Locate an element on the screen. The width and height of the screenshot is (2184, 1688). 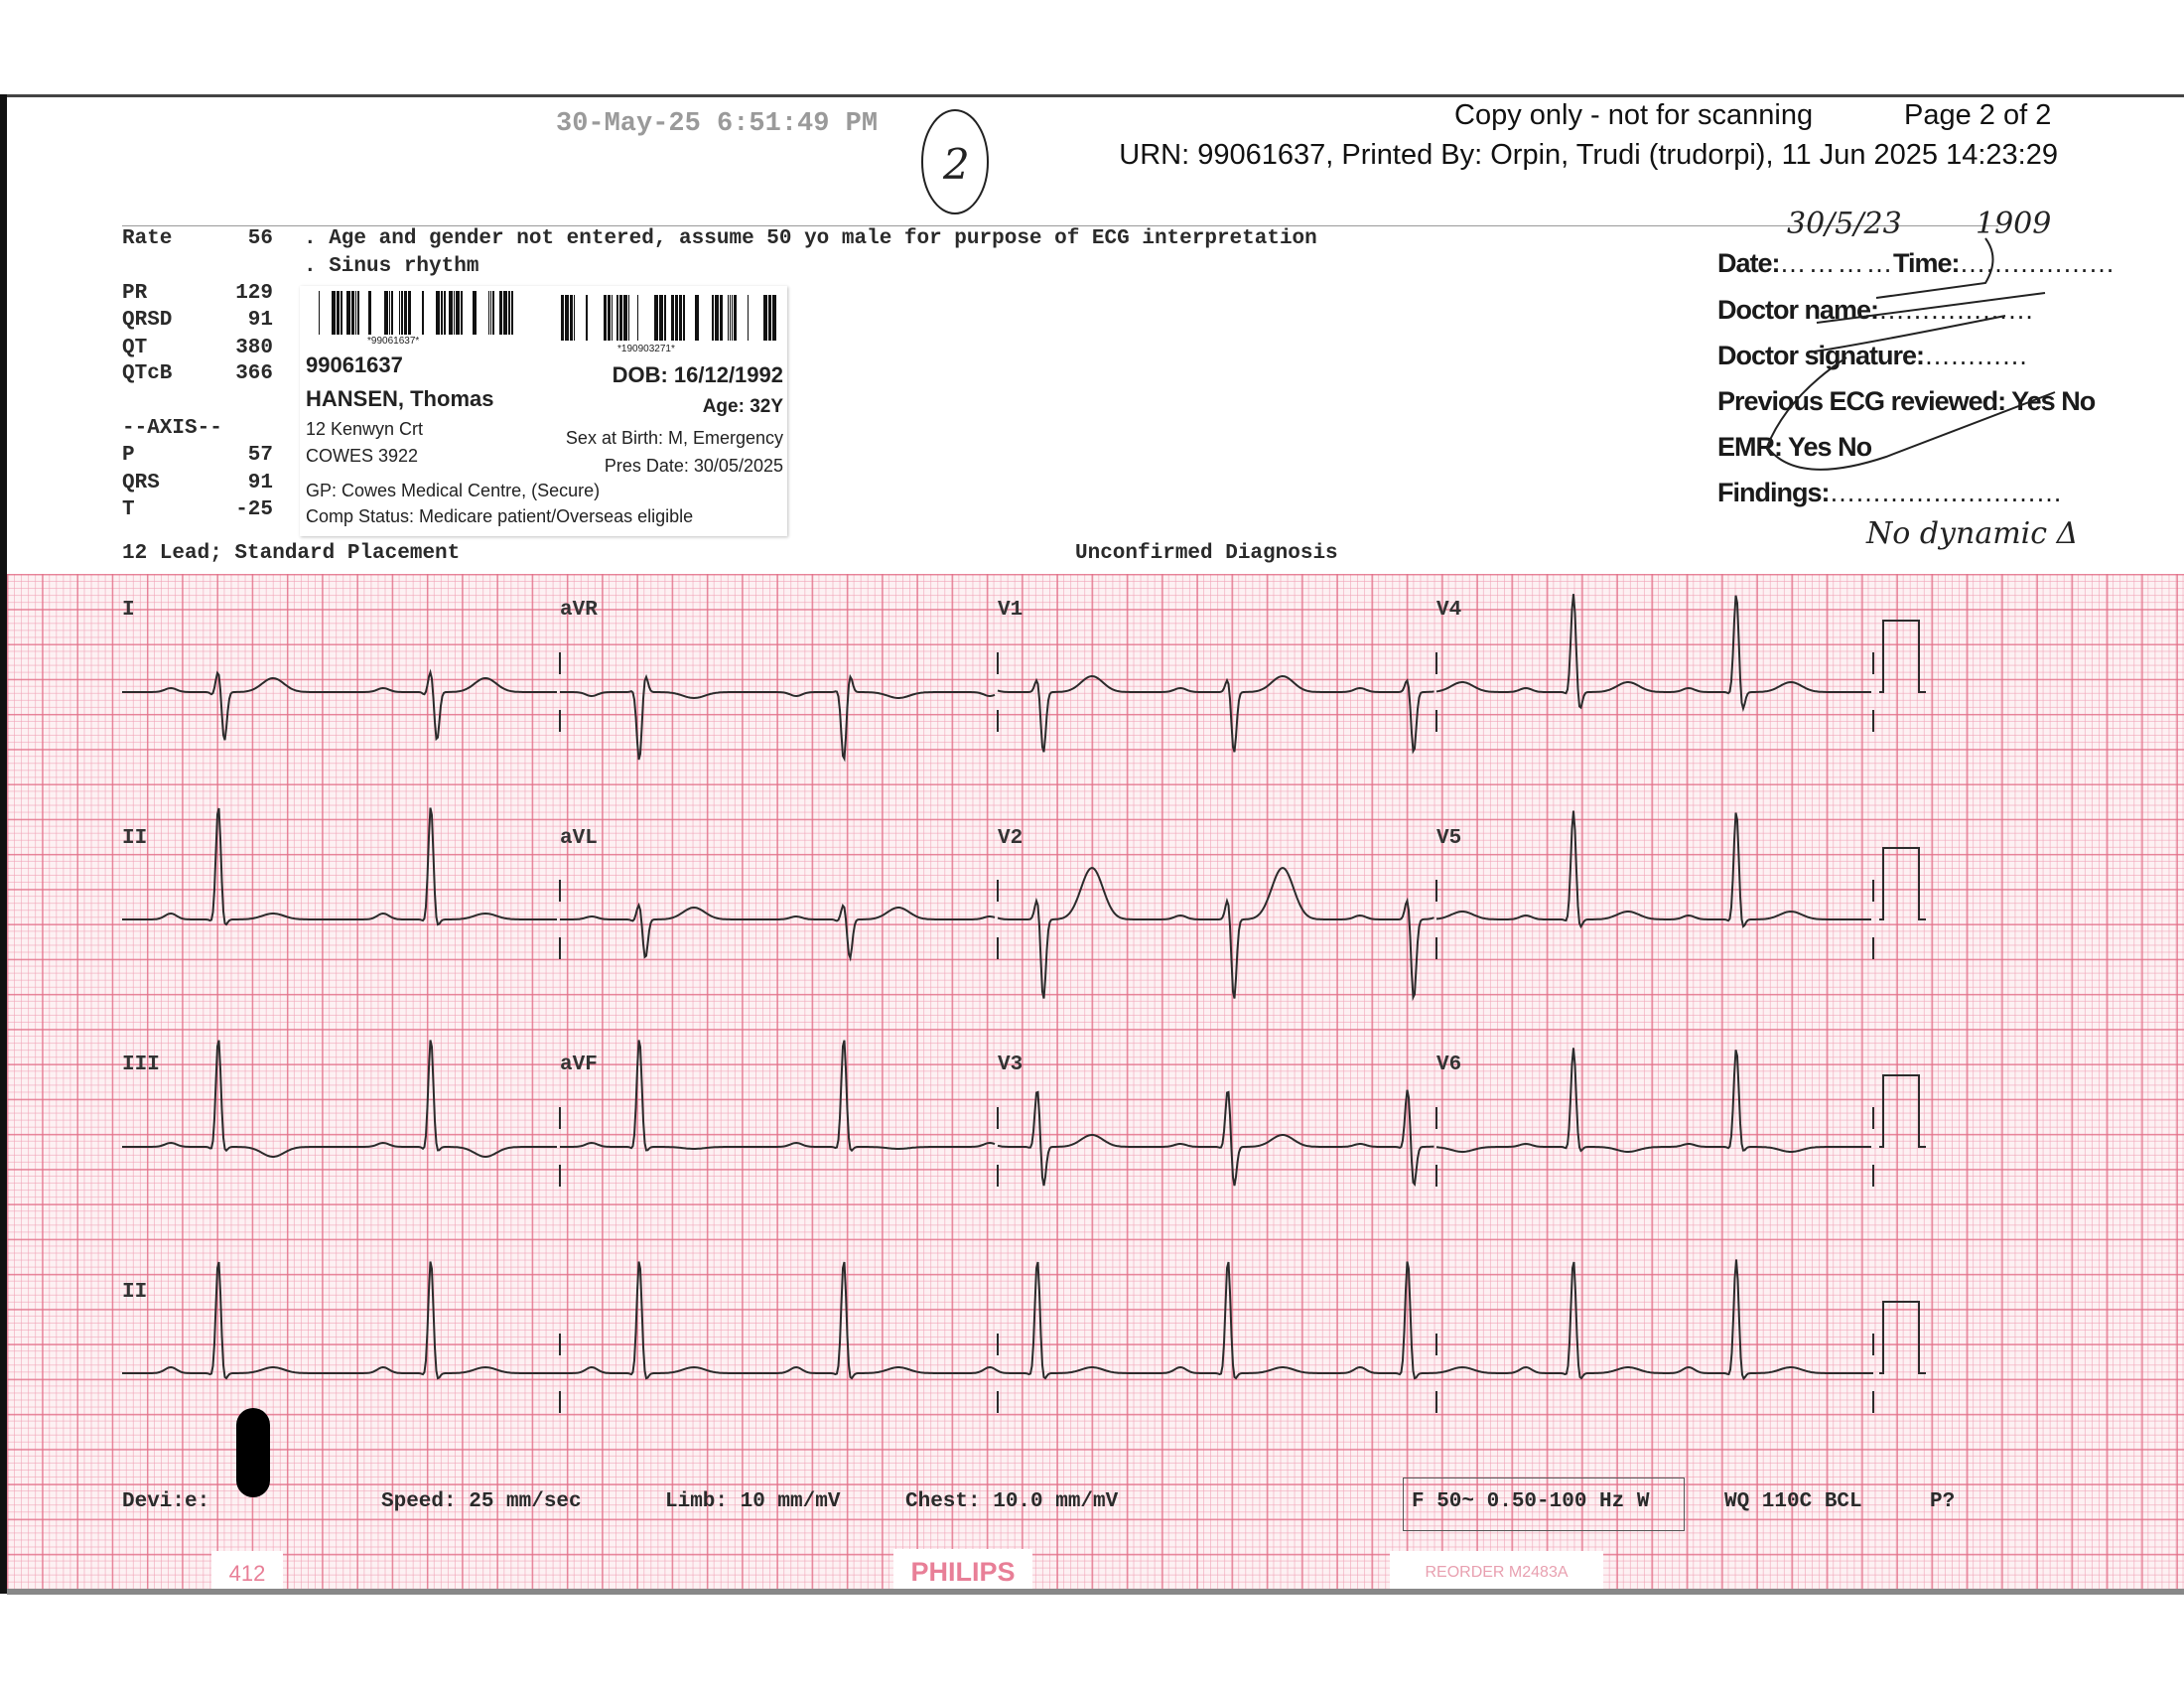
print-timestamp: 30-May-25 6:51:49 PM is located at coordinates (717, 124).